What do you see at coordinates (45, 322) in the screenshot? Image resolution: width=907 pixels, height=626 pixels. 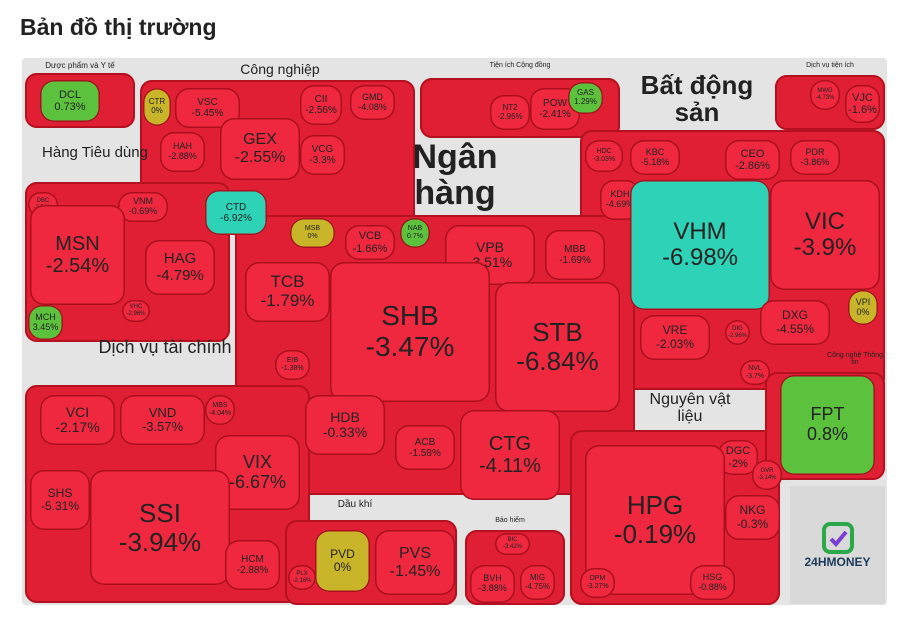 I see `stock-cell: MCH 3.45%` at bounding box center [45, 322].